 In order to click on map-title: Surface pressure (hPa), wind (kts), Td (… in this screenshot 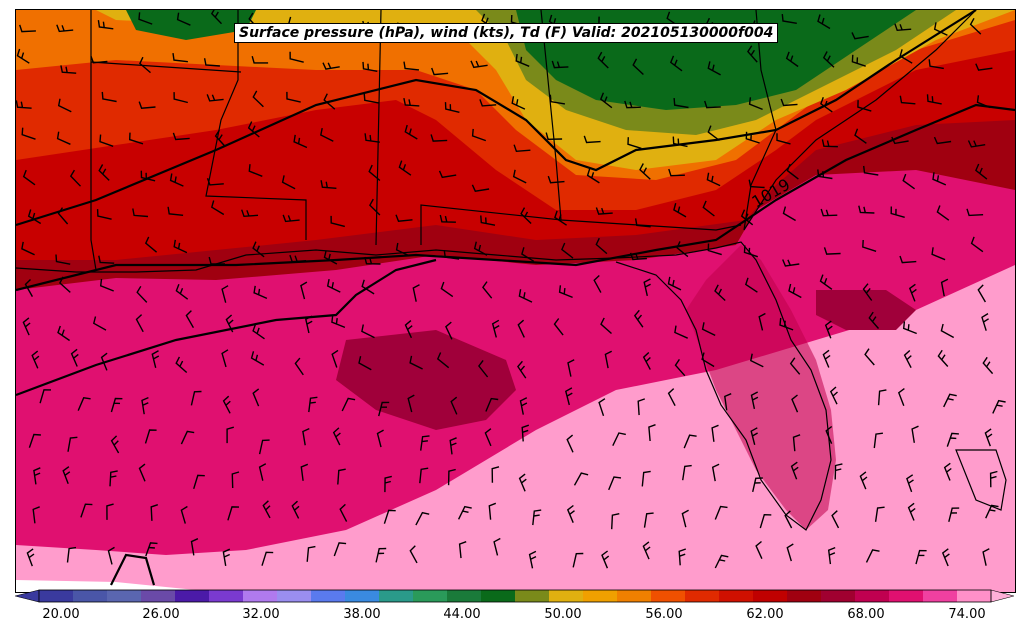, I will do `click(506, 33)`.